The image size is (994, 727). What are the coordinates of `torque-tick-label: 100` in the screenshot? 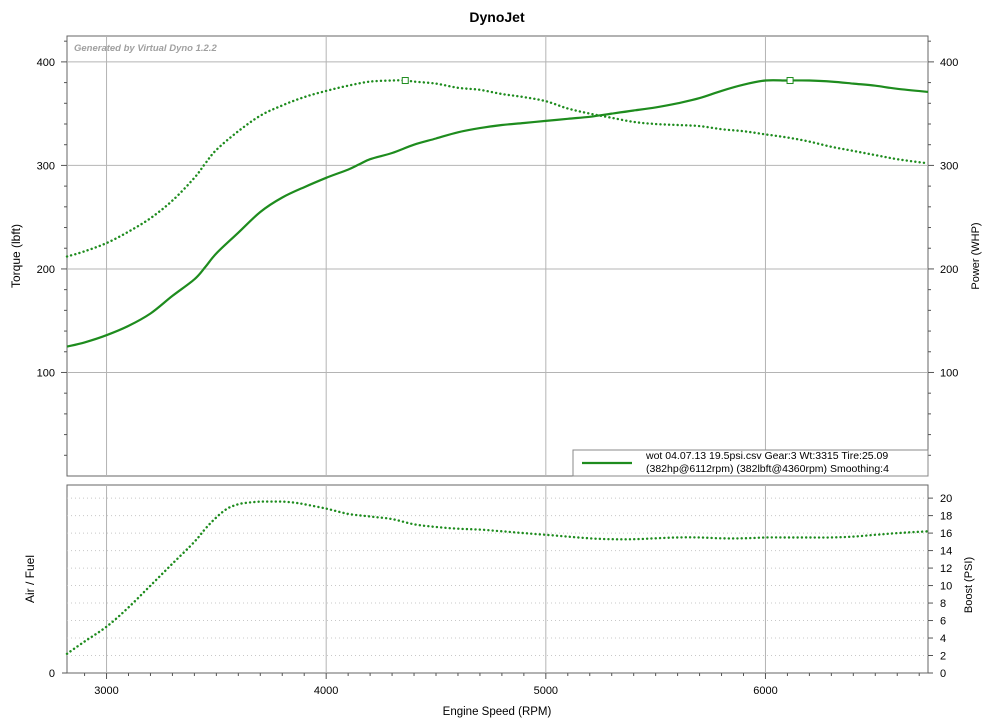 It's located at (46, 373).